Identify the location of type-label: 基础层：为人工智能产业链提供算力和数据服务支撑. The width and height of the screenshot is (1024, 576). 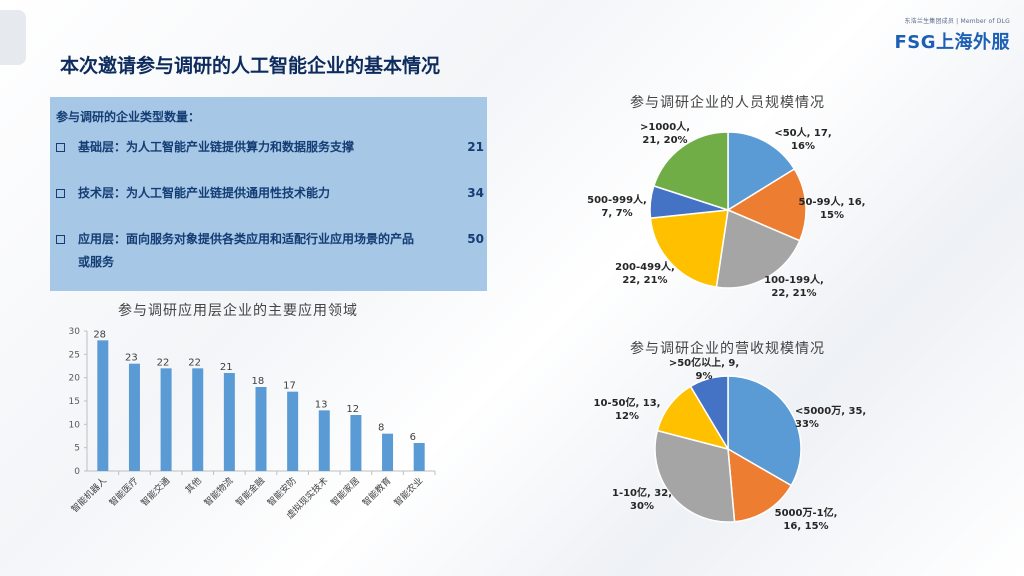
(216, 147).